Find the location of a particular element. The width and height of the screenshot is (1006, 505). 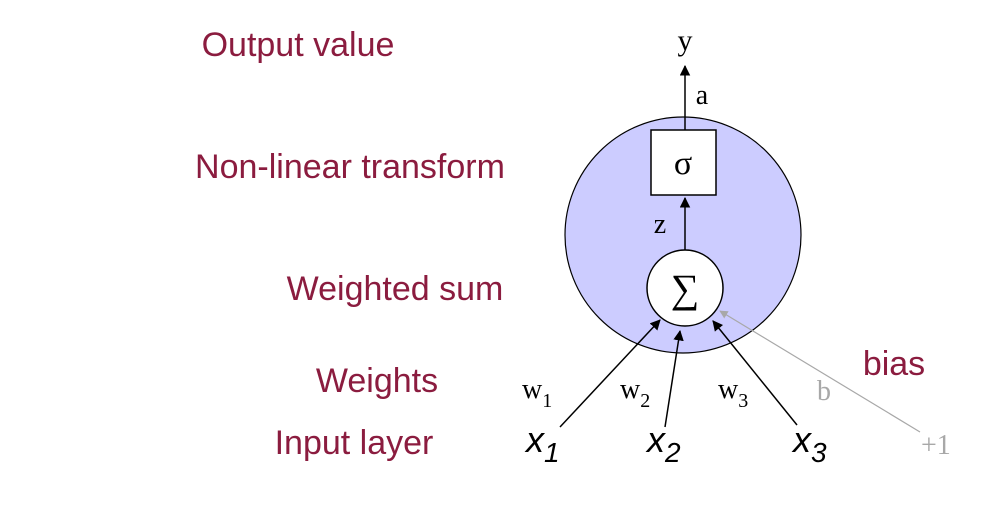

weight-label-3: w3 is located at coordinates (733, 393).